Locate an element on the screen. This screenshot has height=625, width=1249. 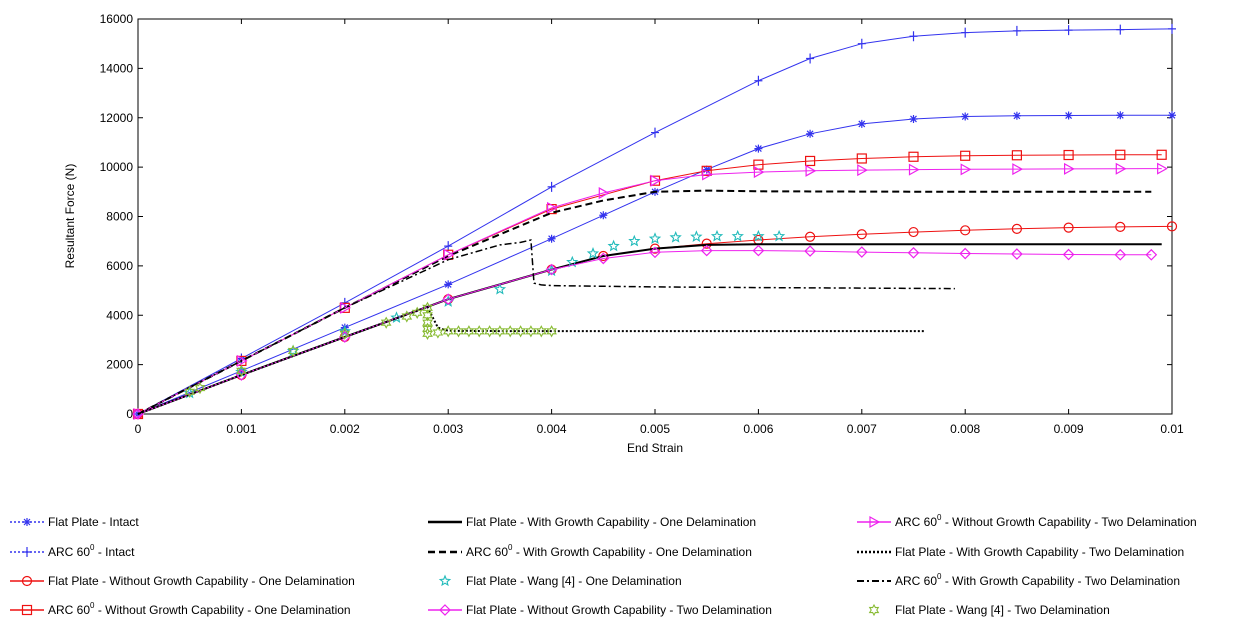
legend-label: Flat Plate - Wang [4] - Two Delamination is located at coordinates (1002, 610).